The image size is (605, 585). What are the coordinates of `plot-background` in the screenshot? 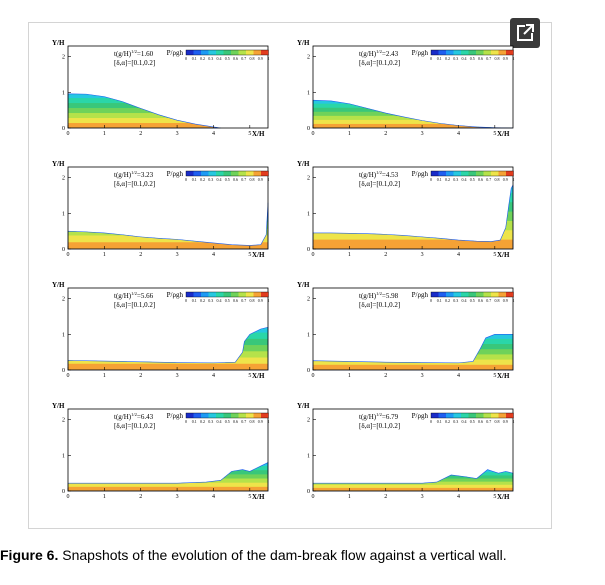 It's located at (168, 329).